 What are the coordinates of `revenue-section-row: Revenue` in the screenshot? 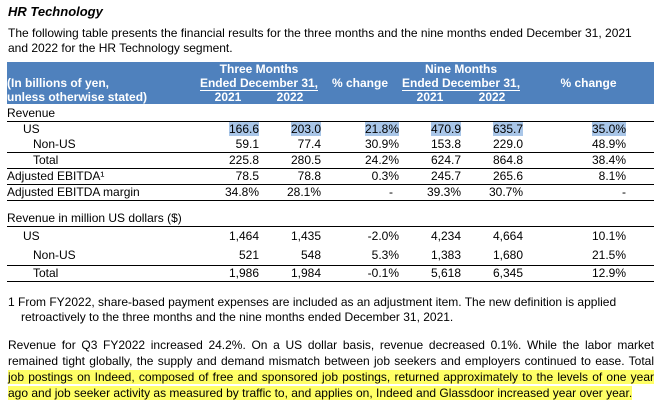 It's located at (330, 113).